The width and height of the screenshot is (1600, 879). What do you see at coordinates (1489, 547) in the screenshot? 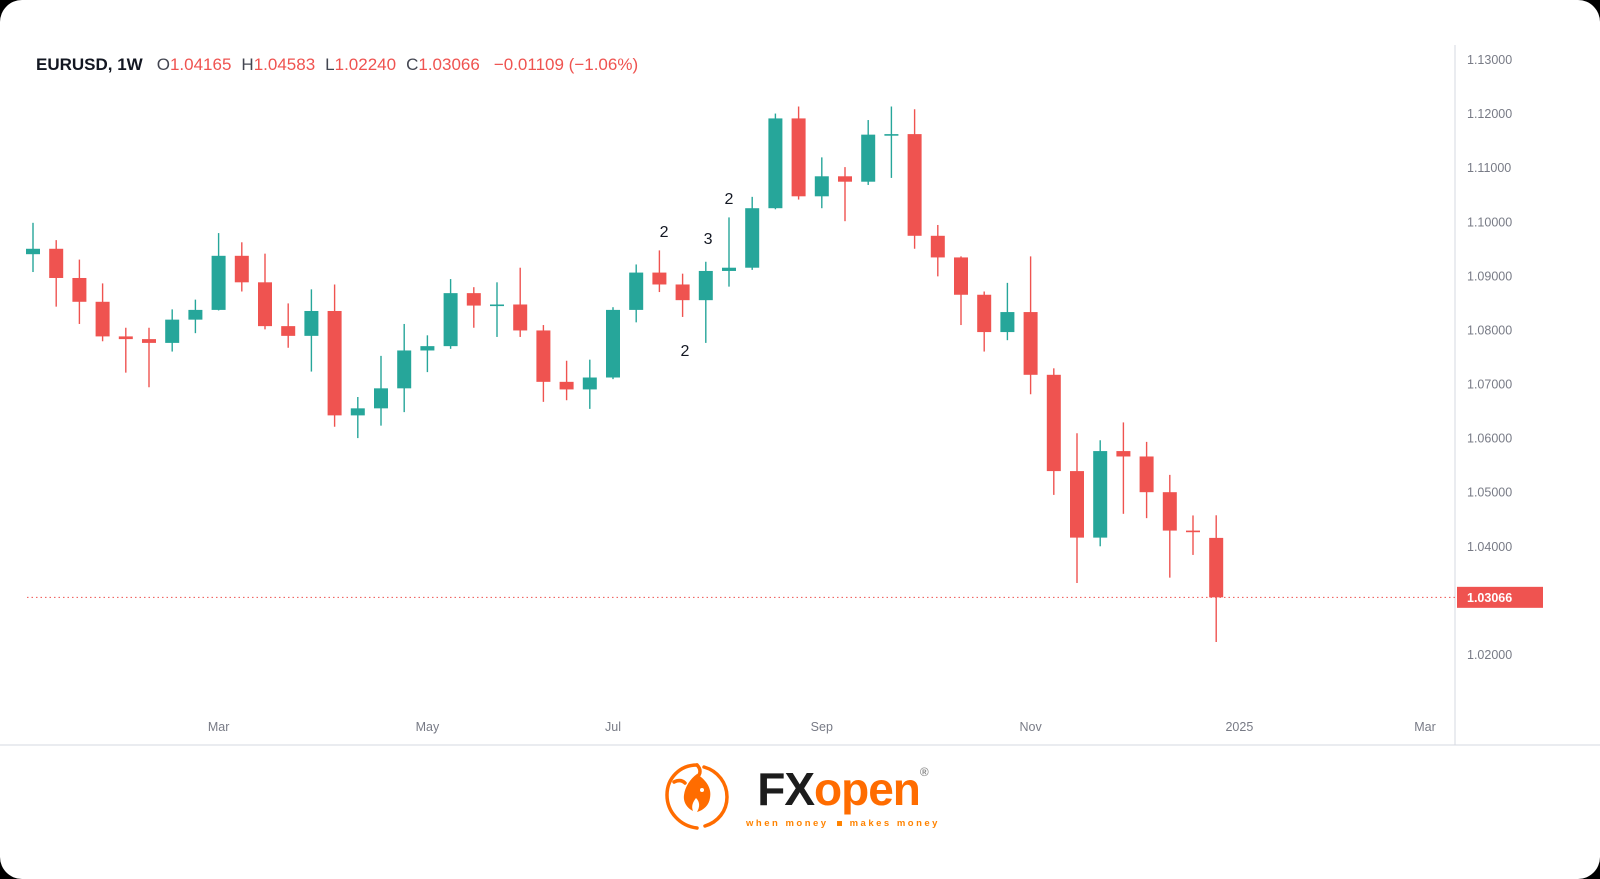
I see `price-axis-label: 1.04000` at bounding box center [1489, 547].